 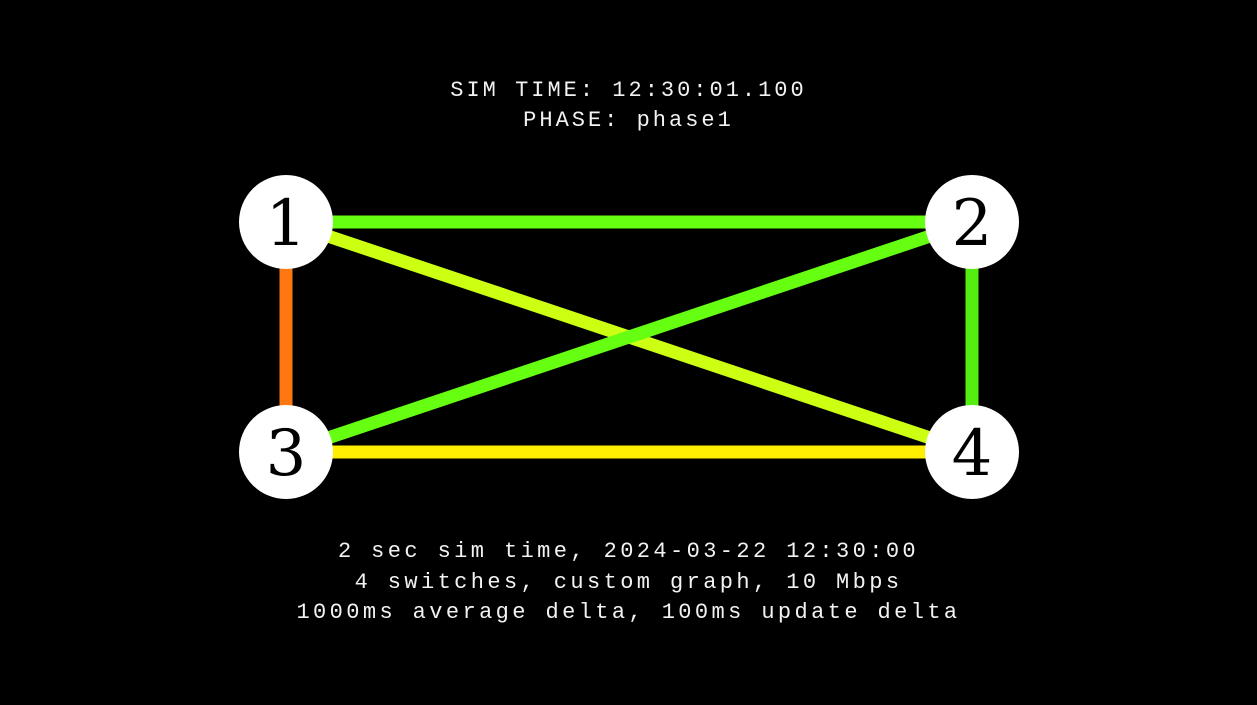 I want to click on node-label-4: 4, so click(x=972, y=454).